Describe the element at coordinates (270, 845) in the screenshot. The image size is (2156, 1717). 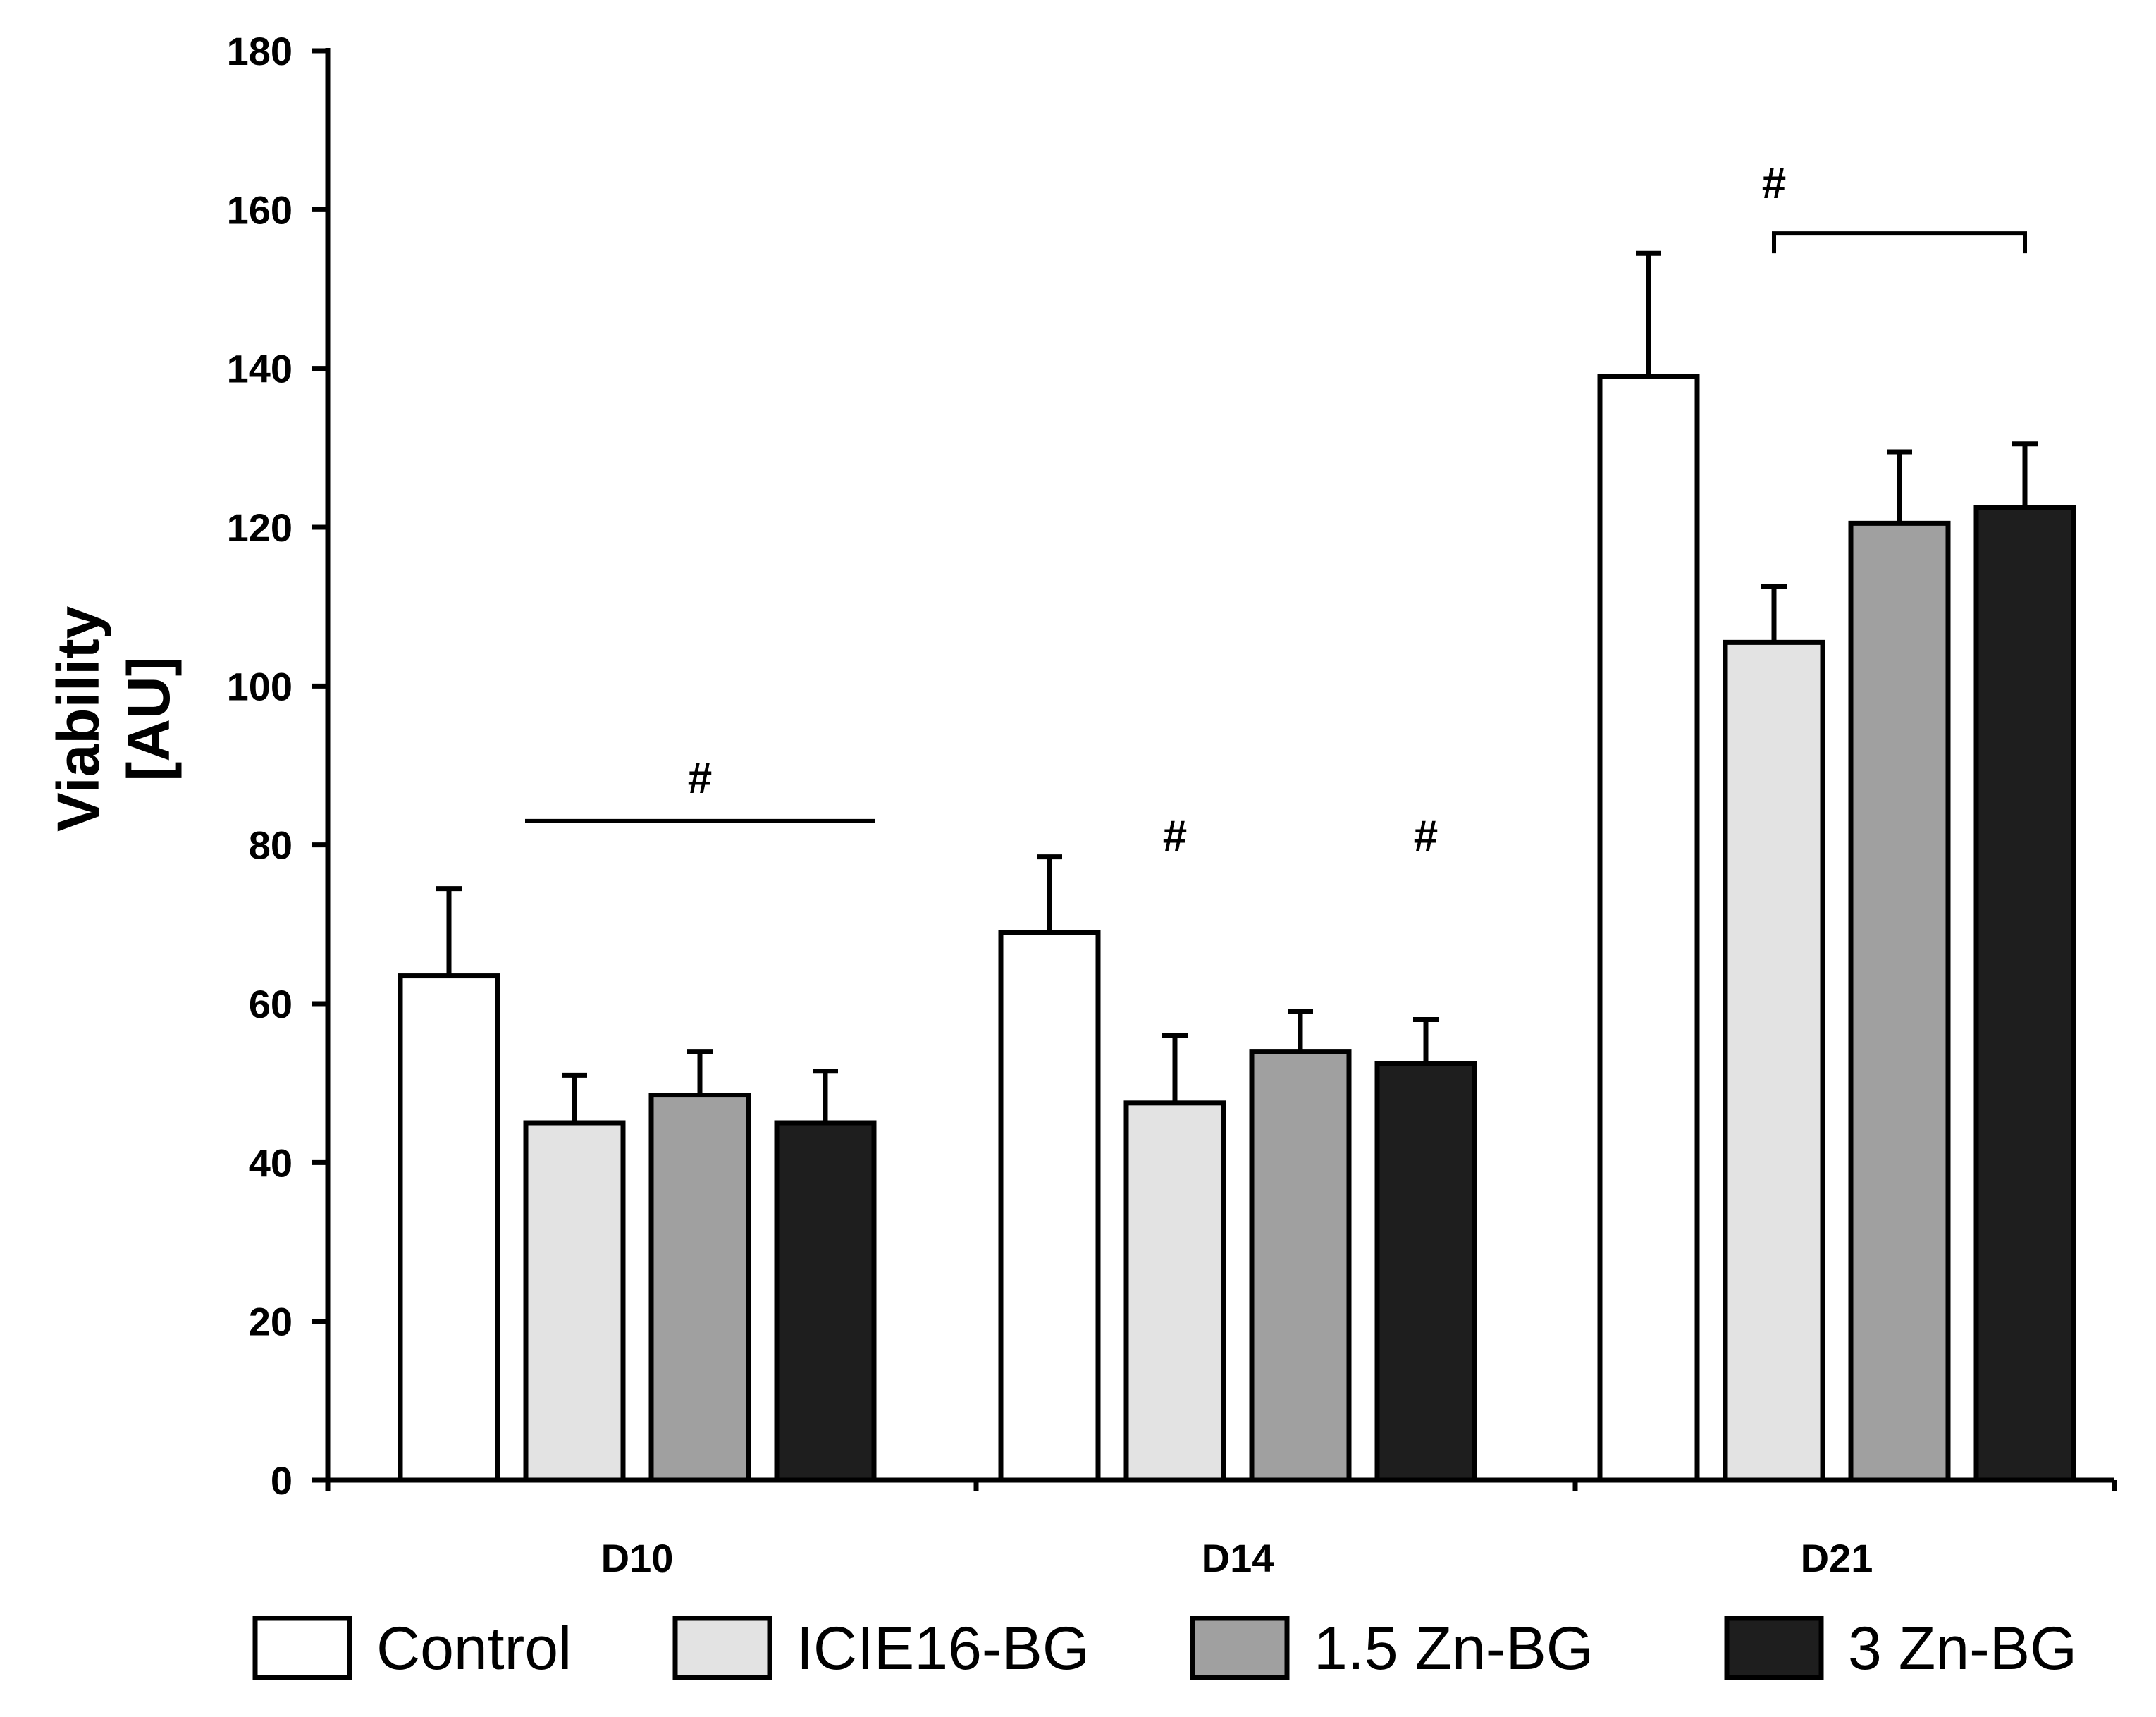
I see `y-tick-label-80: 80` at that location.